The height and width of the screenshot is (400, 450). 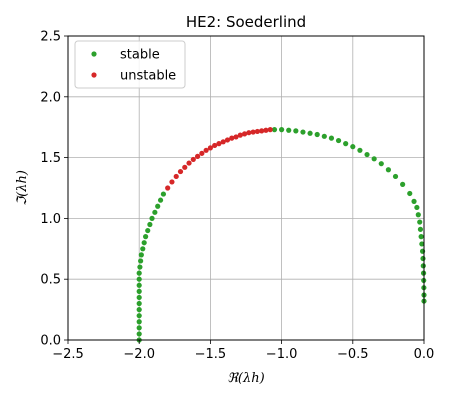 I want to click on x-tick-label: −2.0, so click(x=139, y=354).